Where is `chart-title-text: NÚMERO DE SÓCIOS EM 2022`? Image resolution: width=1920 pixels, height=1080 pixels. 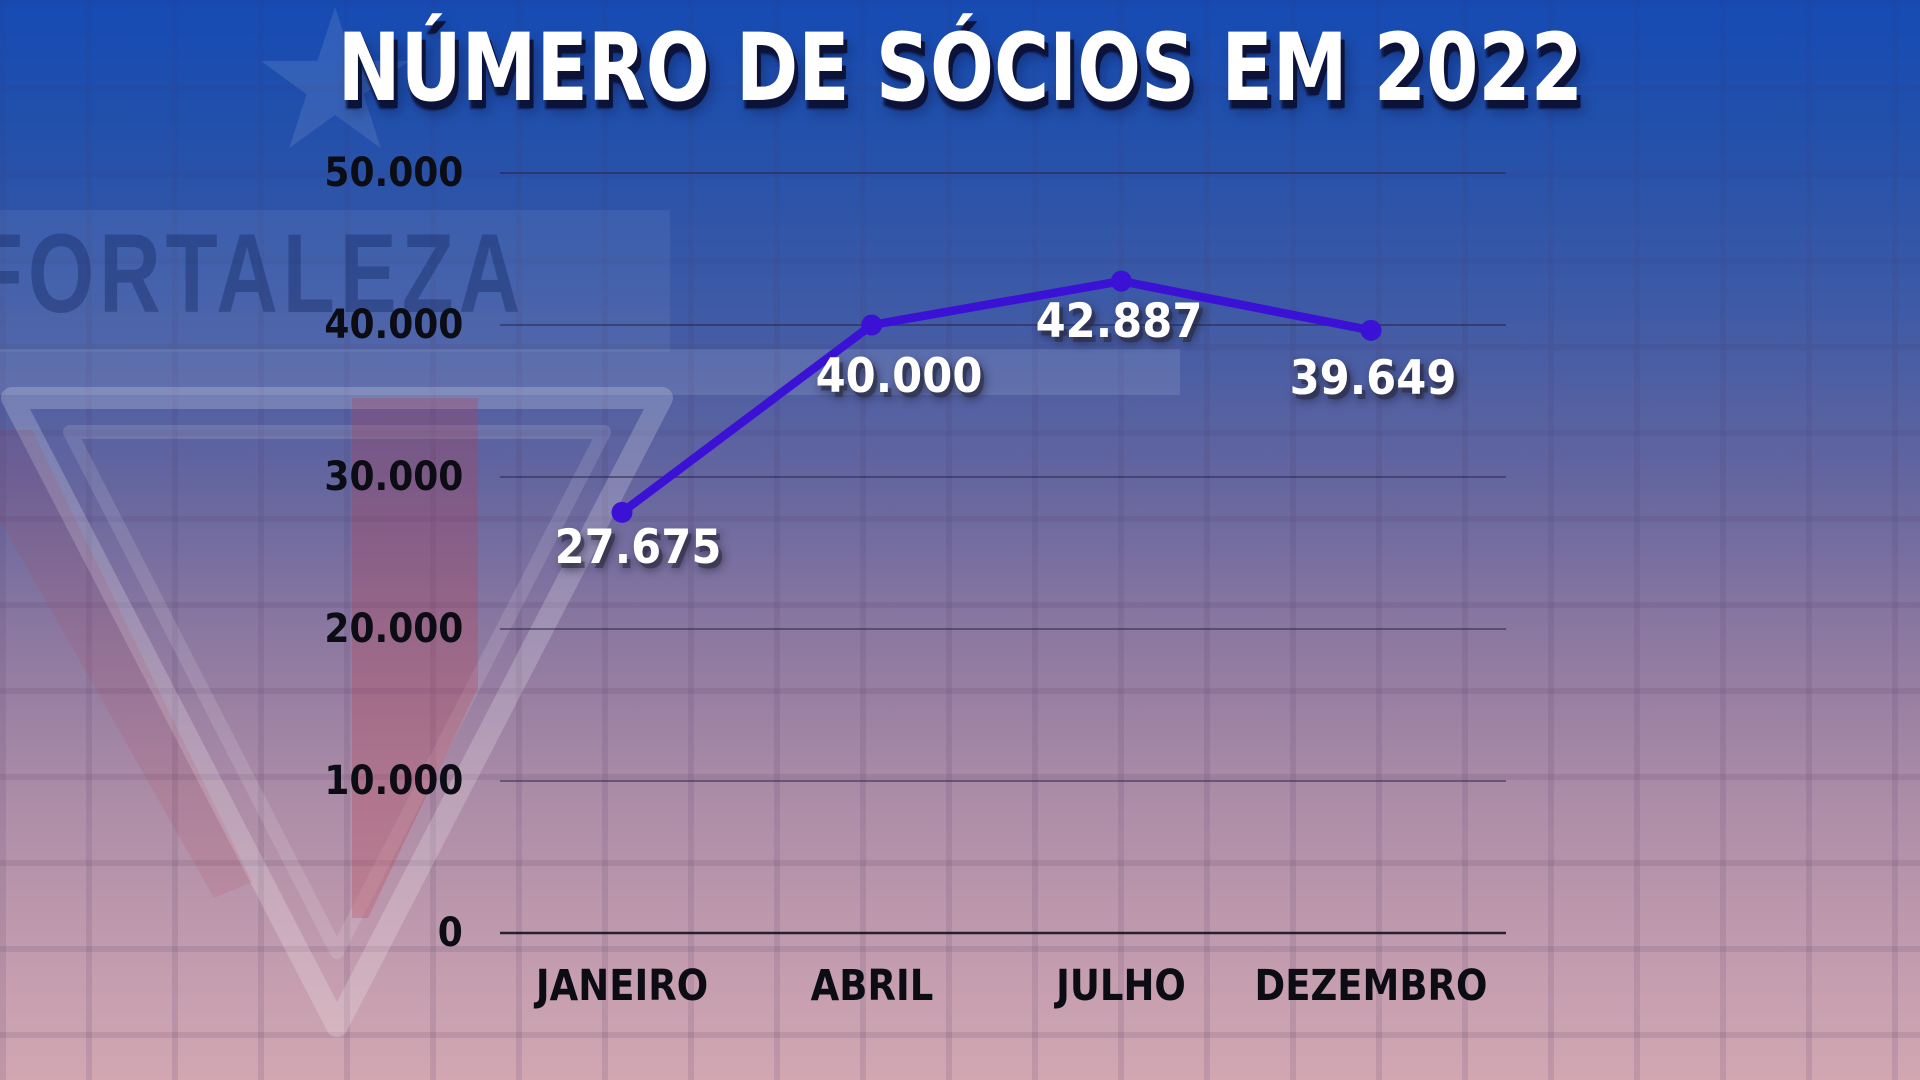 chart-title-text: NÚMERO DE SÓCIOS EM 2022 is located at coordinates (960, 68).